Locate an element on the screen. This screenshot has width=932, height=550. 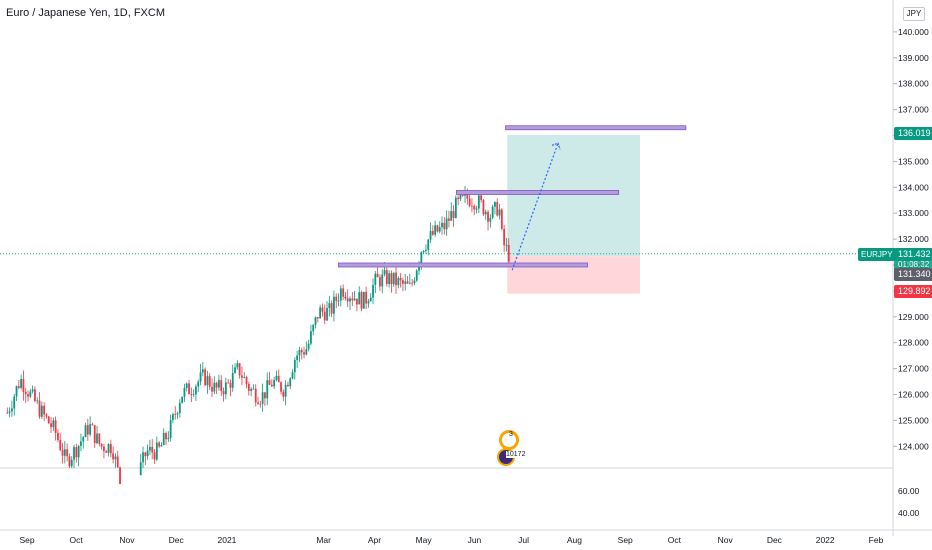
chart-title: Euro / Japanese Yen, 1D, FXCM is located at coordinates (85, 13).